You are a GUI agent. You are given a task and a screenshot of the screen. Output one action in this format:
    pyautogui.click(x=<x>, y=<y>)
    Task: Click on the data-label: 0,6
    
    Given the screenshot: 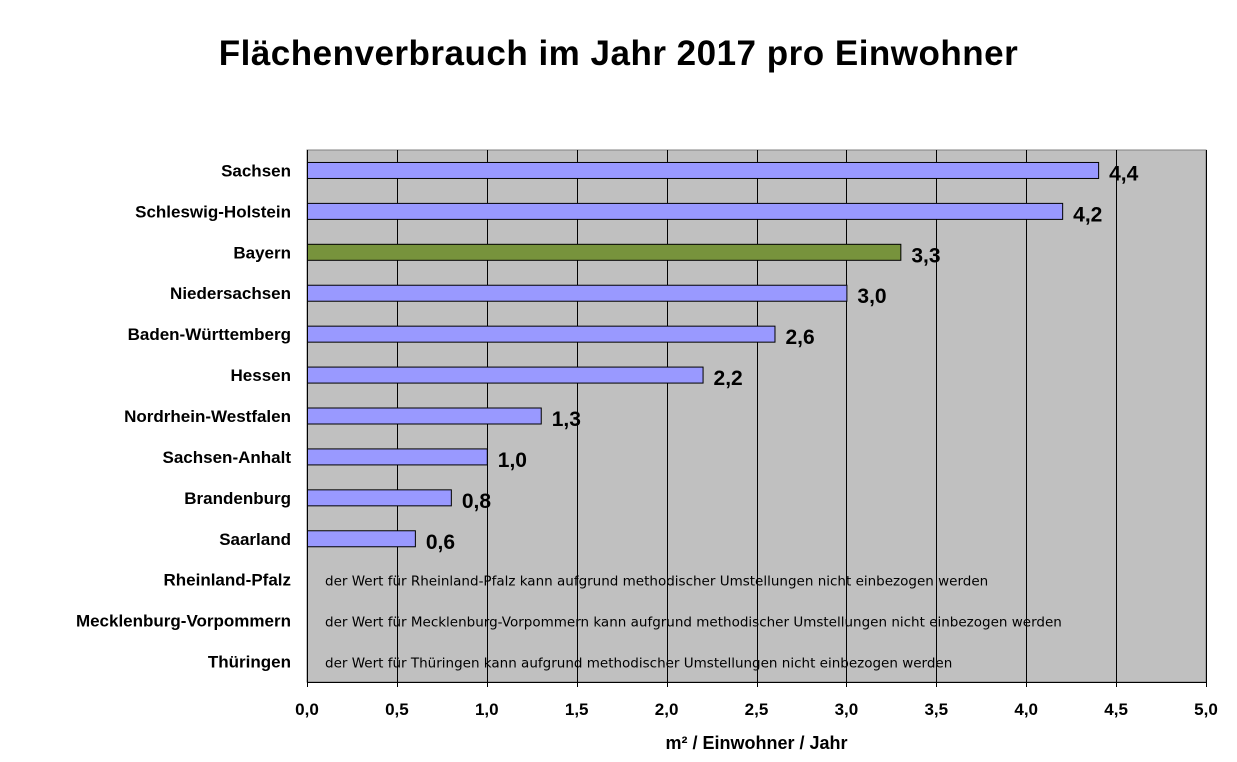 What is the action you would take?
    pyautogui.click(x=440, y=542)
    